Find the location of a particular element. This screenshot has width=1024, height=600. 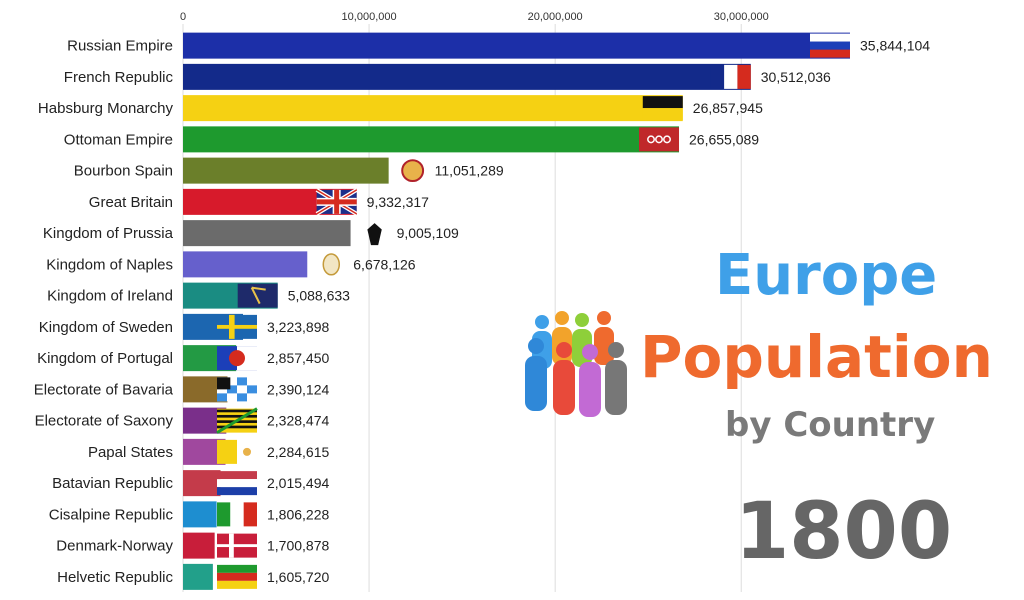

x-tick-label: 0 is located at coordinates (183, 17).